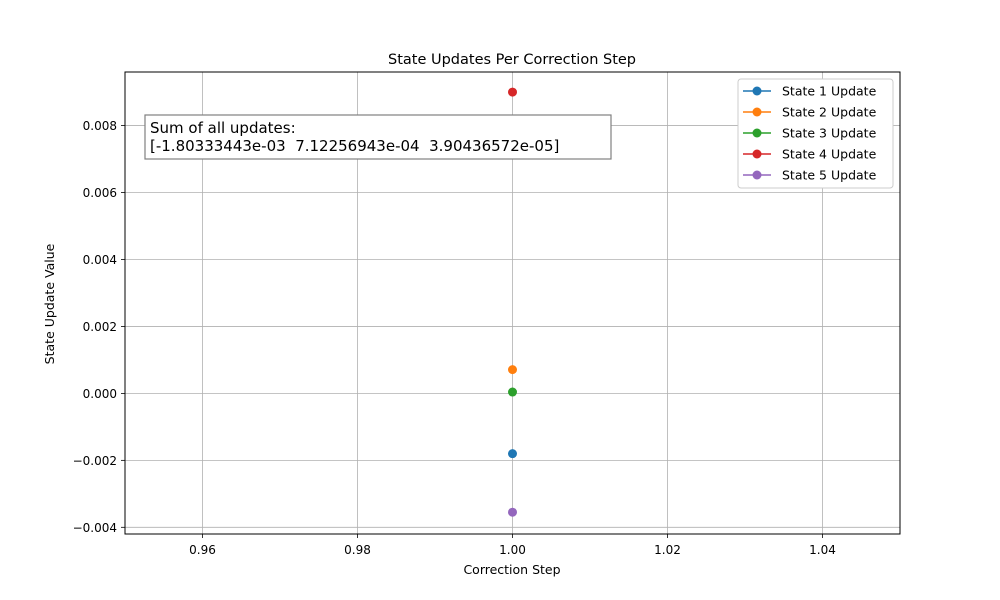 The height and width of the screenshot is (600, 1000). I want to click on legend-label-state-5: State 5 Update, so click(829, 175).